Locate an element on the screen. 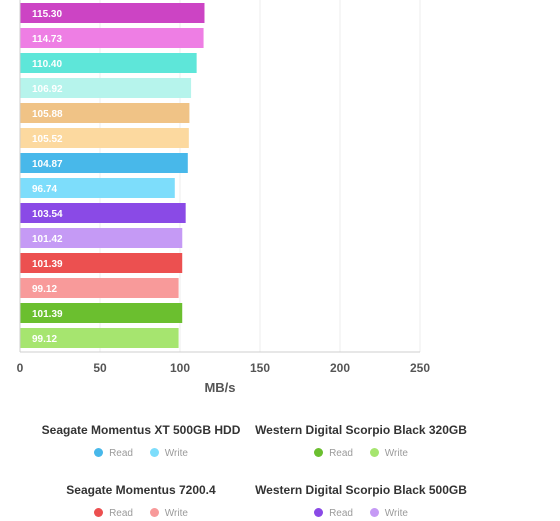 The height and width of the screenshot is (521, 560). bar-value-label: 114.73 is located at coordinates (47, 39).